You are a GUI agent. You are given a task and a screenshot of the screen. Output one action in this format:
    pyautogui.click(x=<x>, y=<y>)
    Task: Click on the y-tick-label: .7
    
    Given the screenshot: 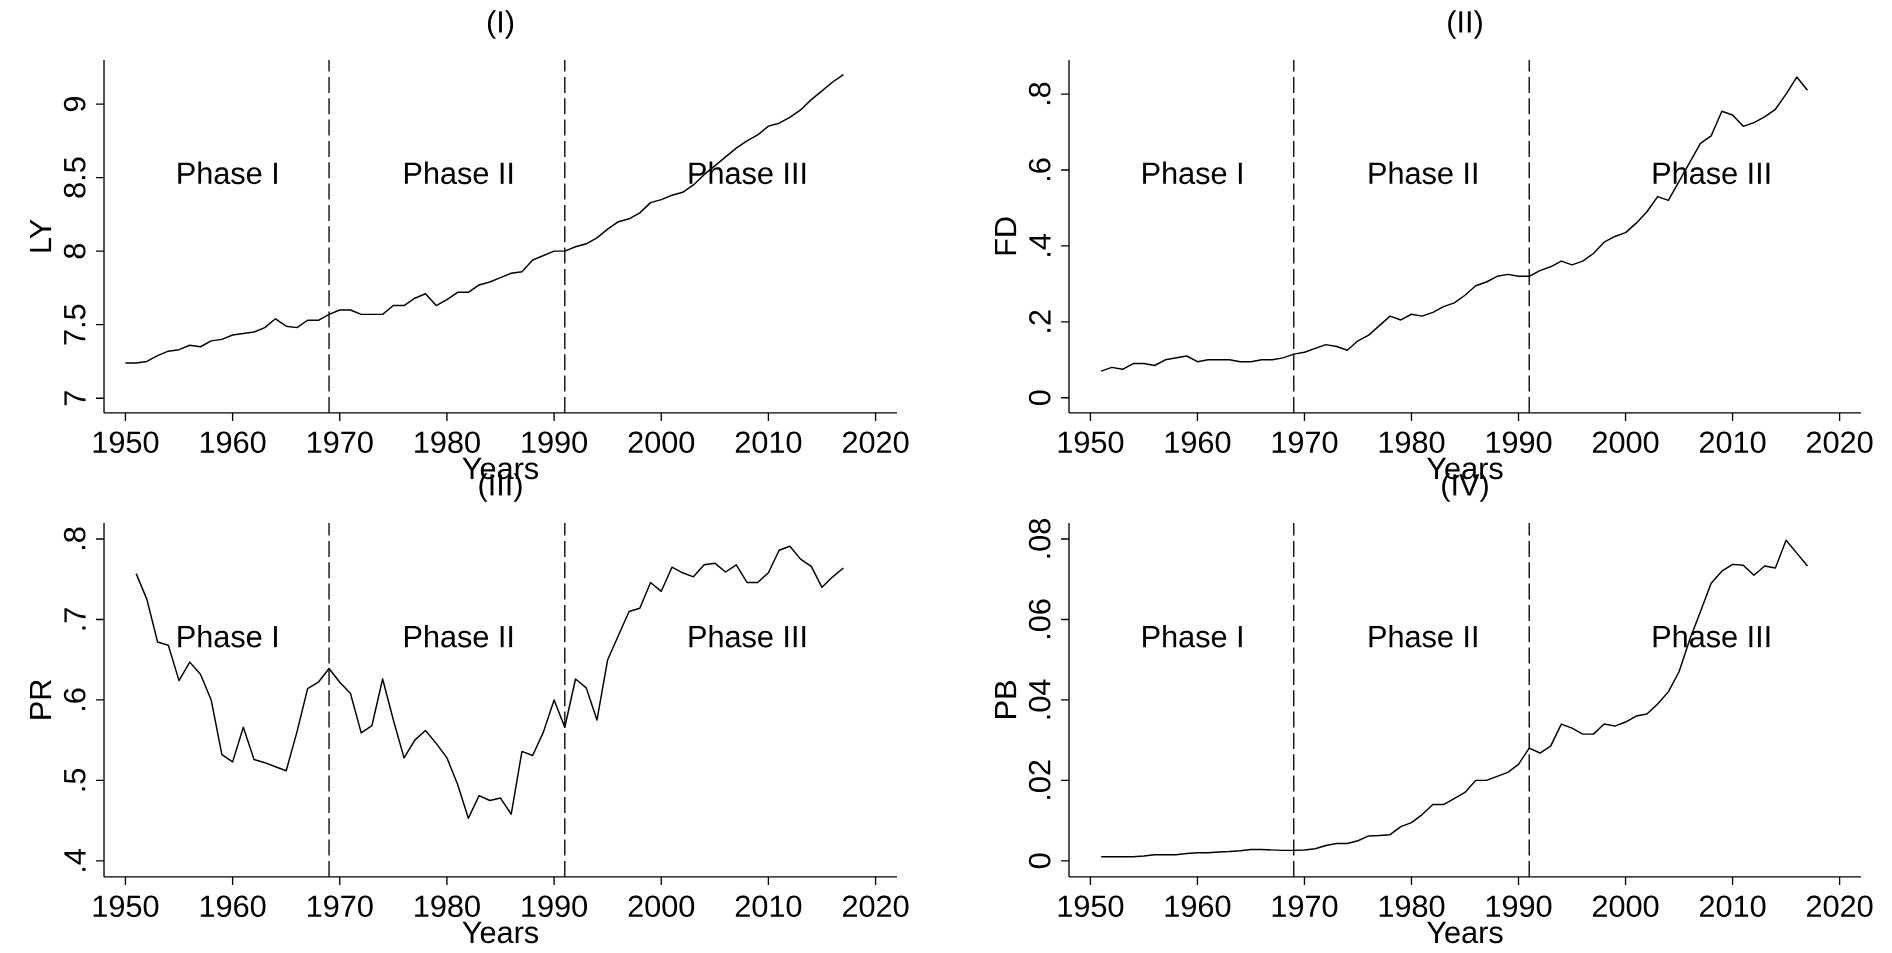 What is the action you would take?
    pyautogui.click(x=75, y=619)
    